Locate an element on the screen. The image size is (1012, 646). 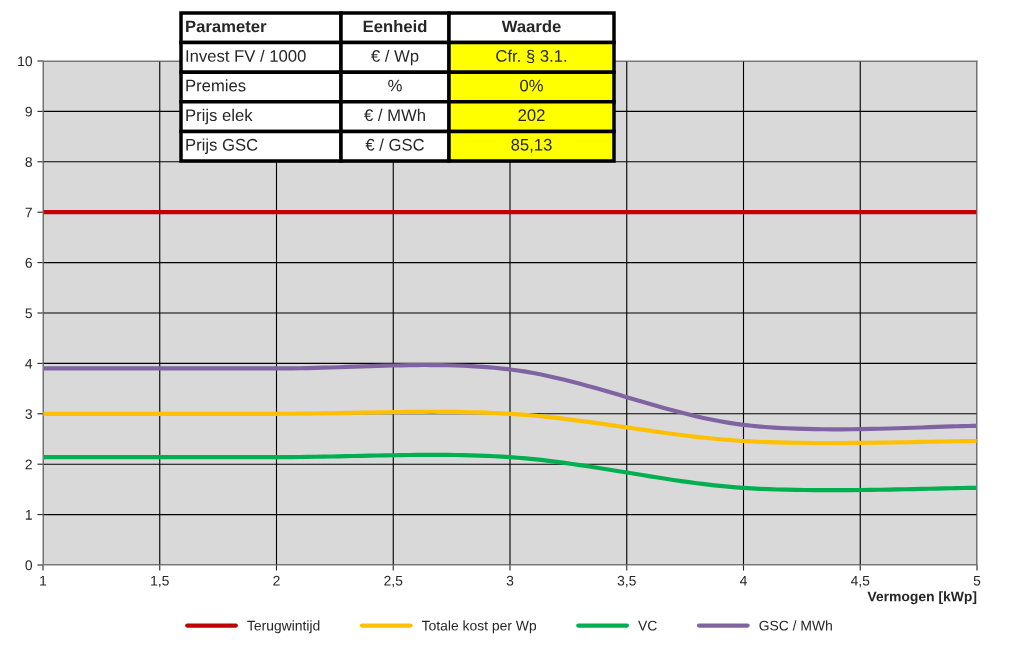
y-tick-label: 3 is located at coordinates (28, 414).